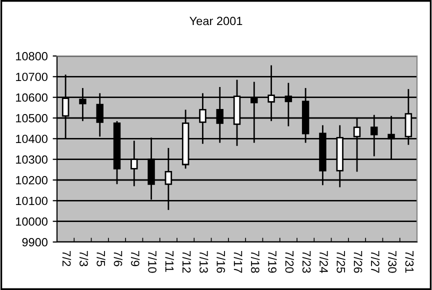  Describe the element at coordinates (358, 261) in the screenshot. I see `x-tick-label: 7/26` at that location.